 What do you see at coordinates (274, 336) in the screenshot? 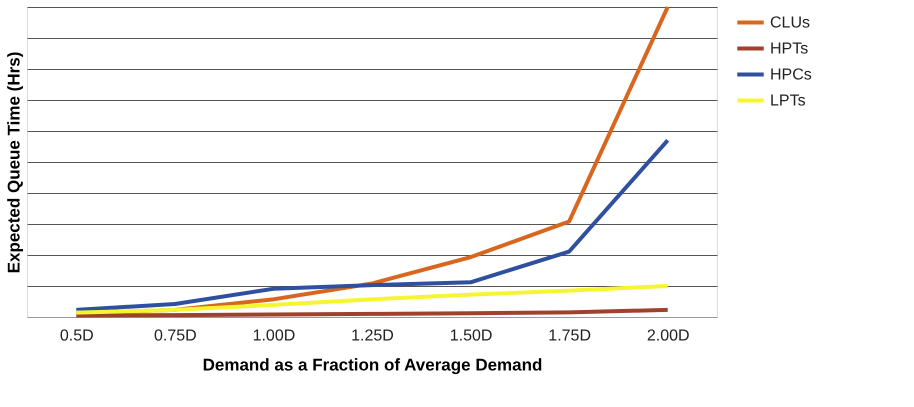
I see `x-tick-label: 1.00D` at bounding box center [274, 336].